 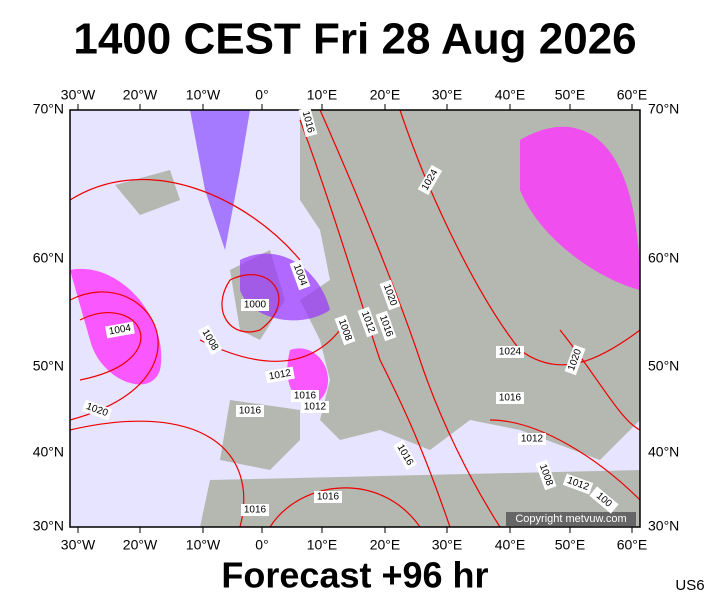 What do you see at coordinates (580, 208) in the screenshot?
I see `precip-russia` at bounding box center [580, 208].